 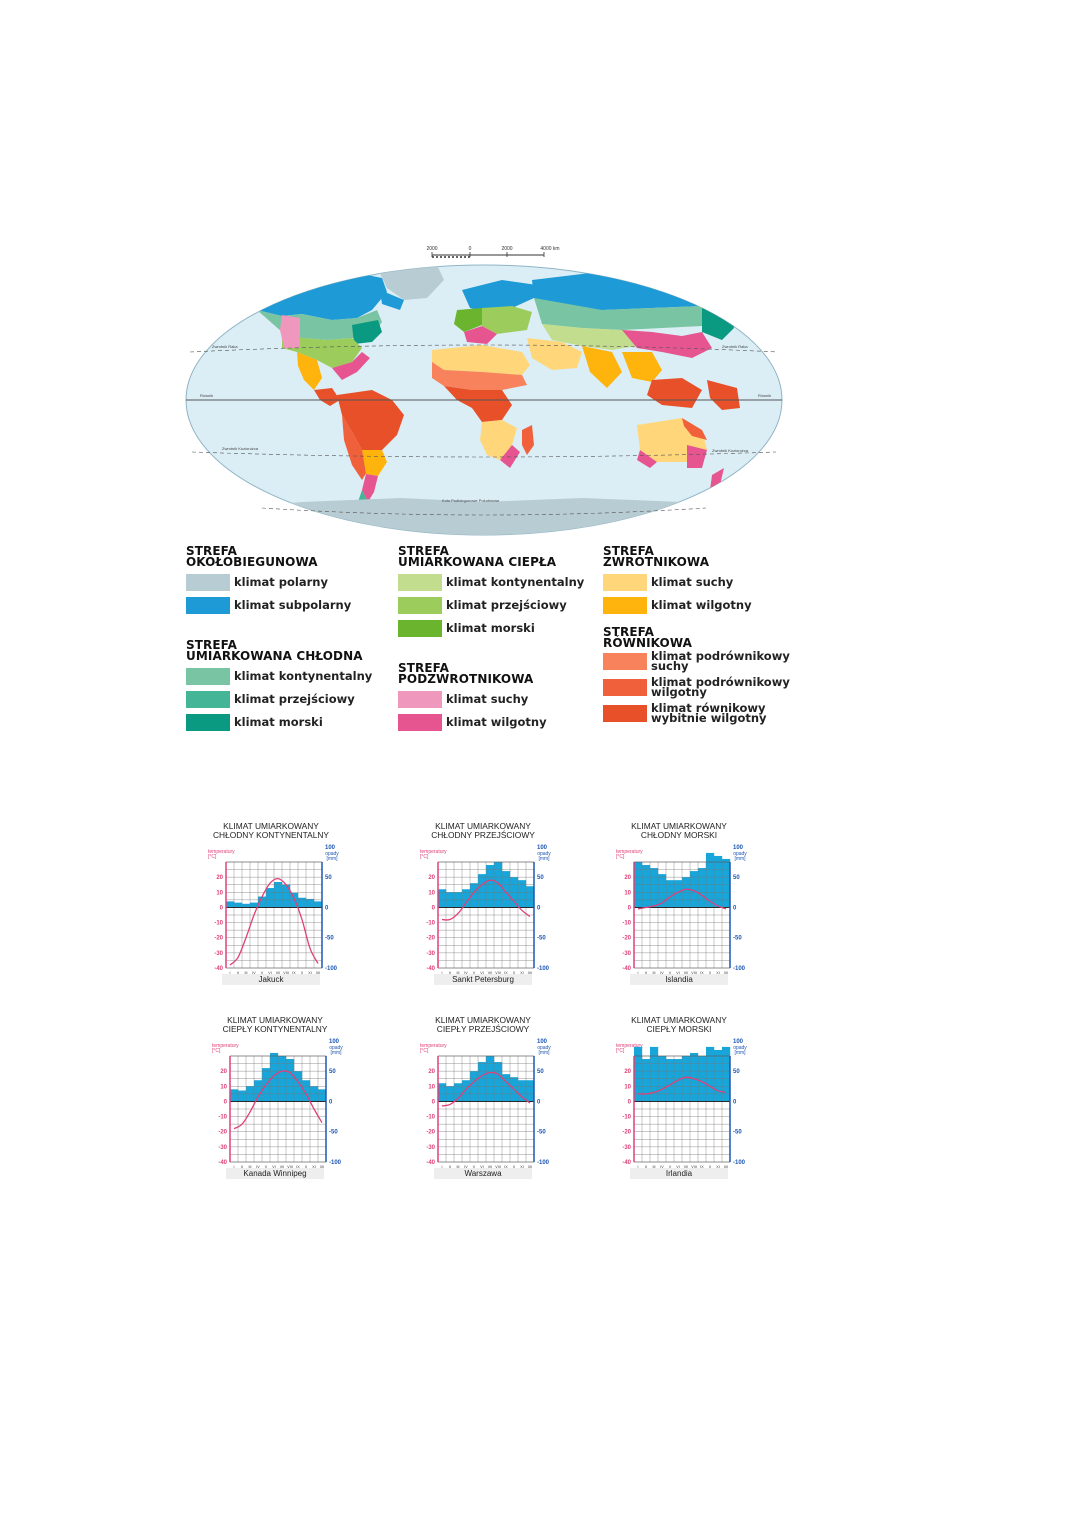 I want to click on scale-bar: 2000 0 2000 4000 km, so click(x=493, y=252).